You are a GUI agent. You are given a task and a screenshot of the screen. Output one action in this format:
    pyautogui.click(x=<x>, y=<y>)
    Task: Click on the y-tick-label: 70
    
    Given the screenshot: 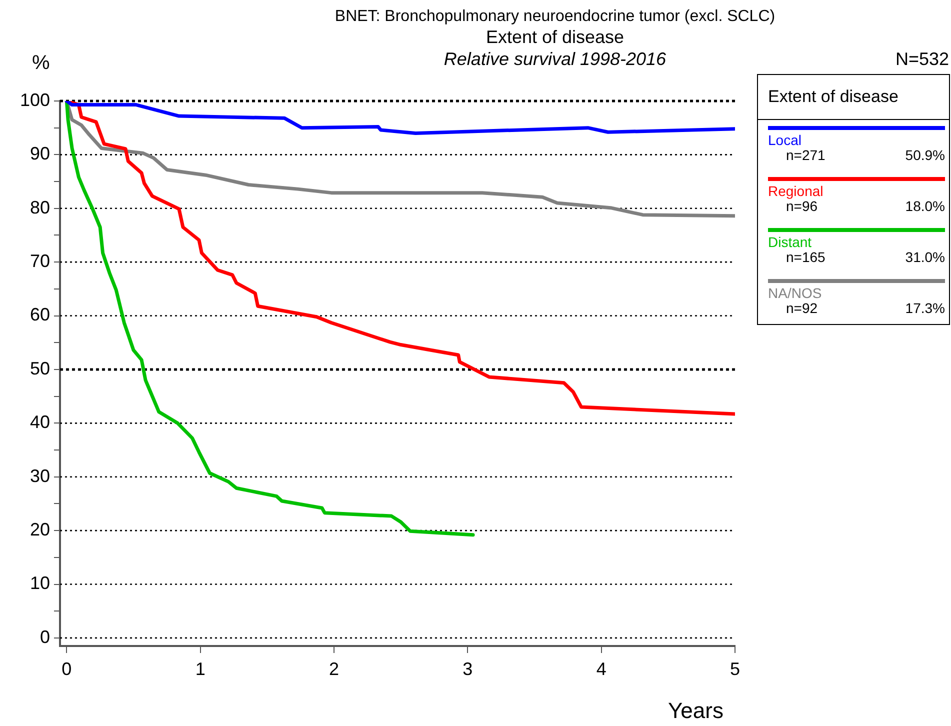 What is the action you would take?
    pyautogui.click(x=40, y=261)
    